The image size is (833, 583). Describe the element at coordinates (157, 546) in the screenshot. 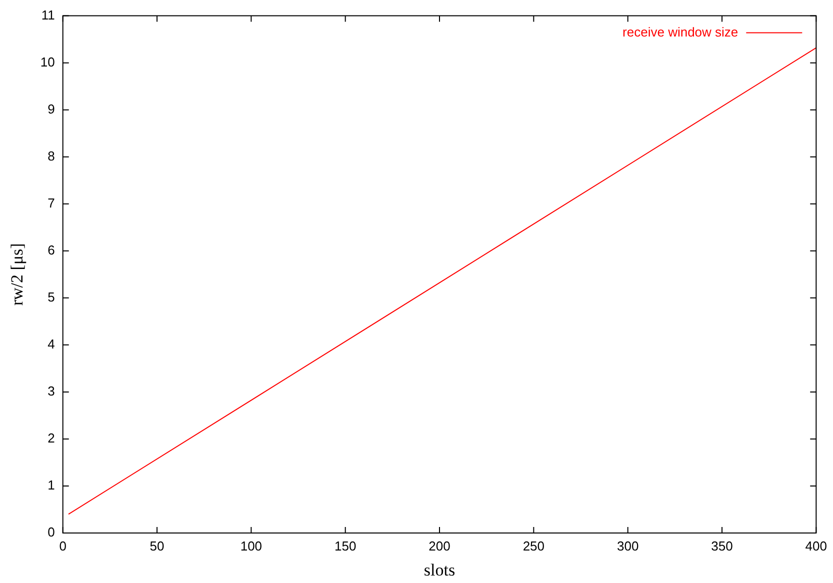

I see `x-tick-label: 50` at that location.